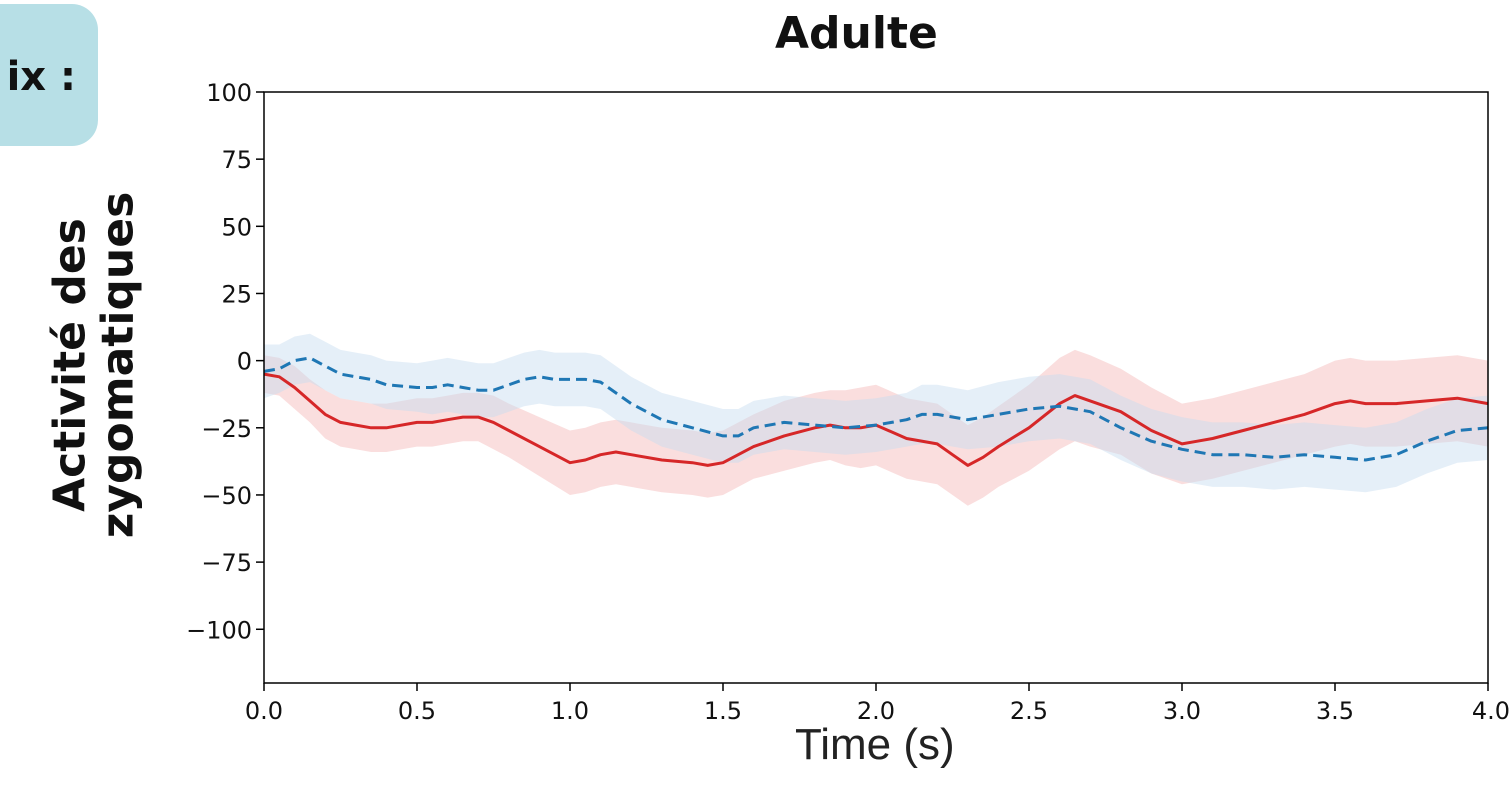 The image size is (1510, 795). Describe the element at coordinates (226, 496) in the screenshot. I see `y-tick-label: −50` at that location.